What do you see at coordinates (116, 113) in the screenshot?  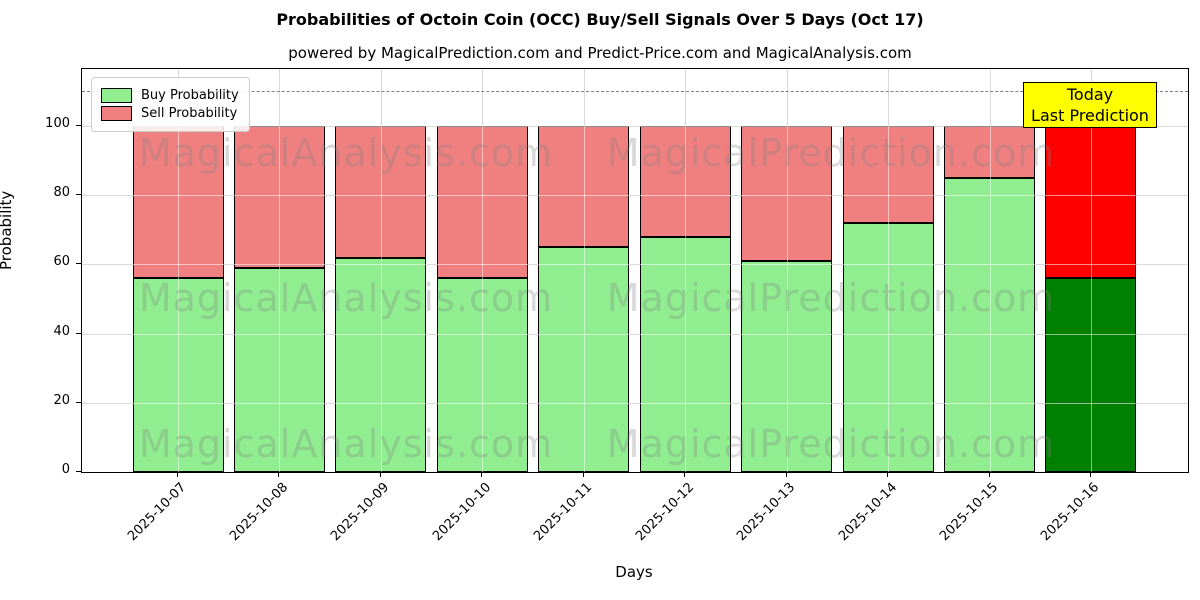 I see `sell-swatch` at bounding box center [116, 113].